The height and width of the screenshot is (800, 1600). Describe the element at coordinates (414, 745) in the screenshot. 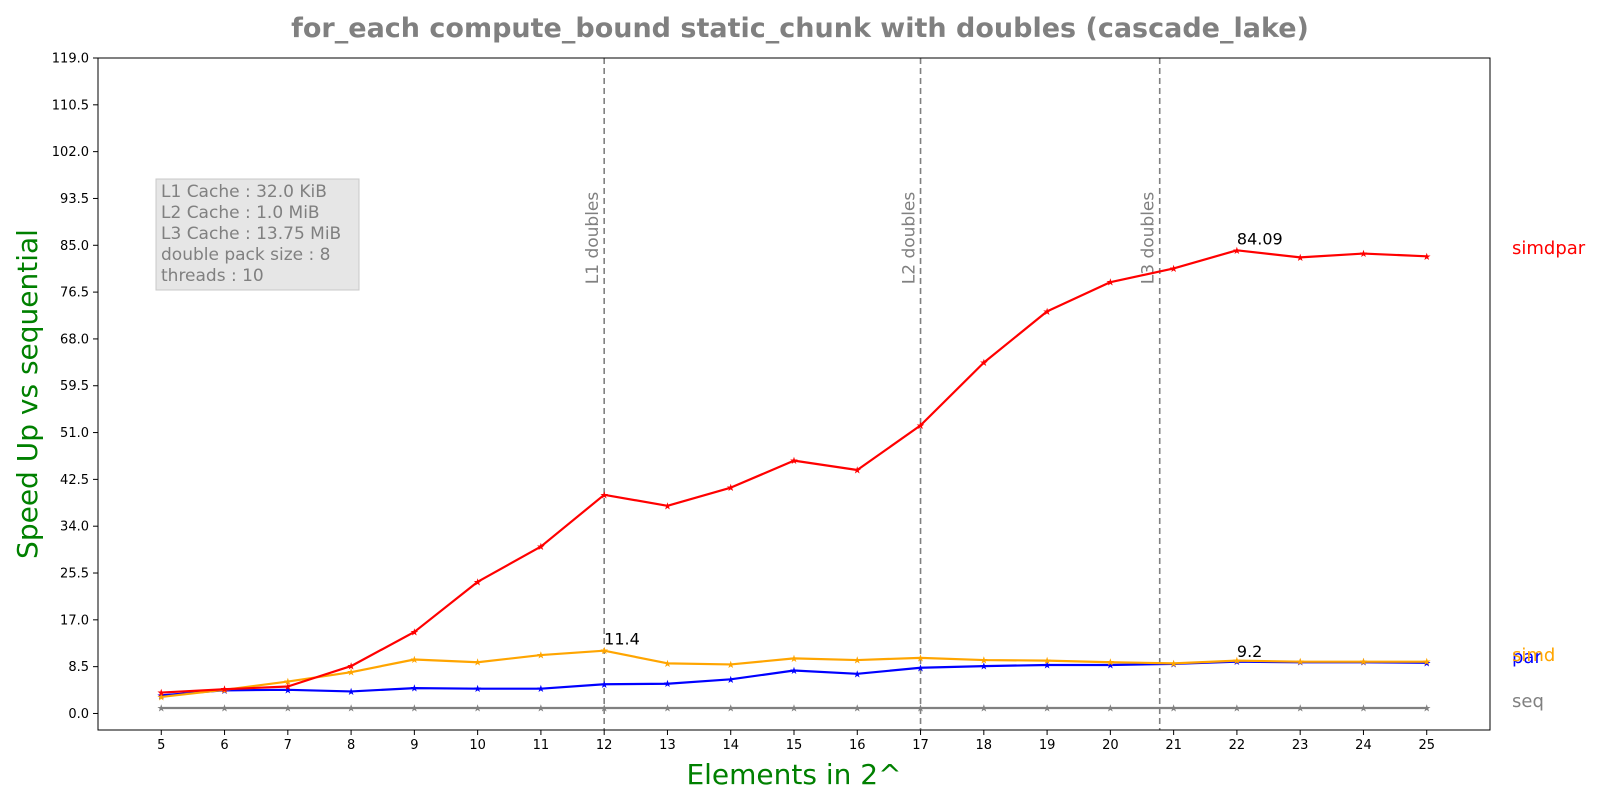

I see `x-tick-label: 9` at that location.